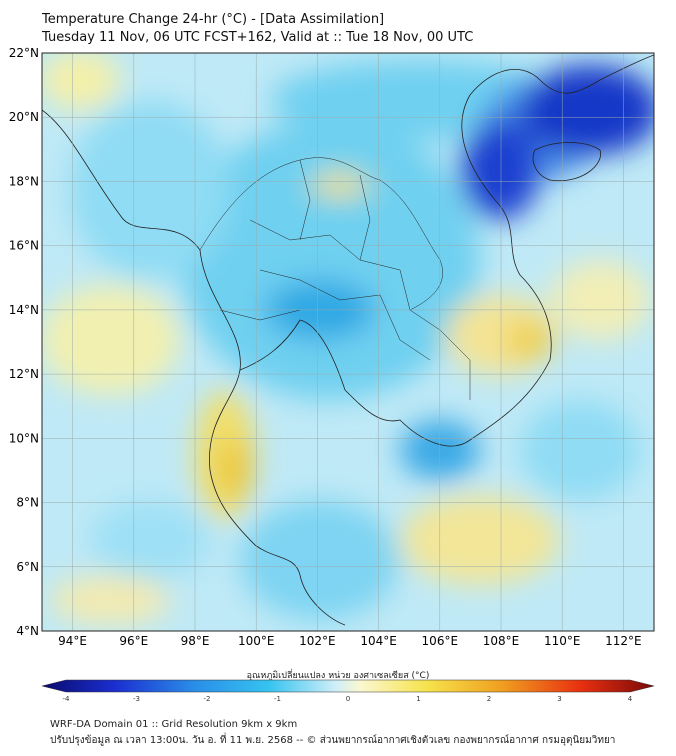 The image size is (676, 756). What do you see at coordinates (317, 641) in the screenshot?
I see `lon-label: 102°E` at bounding box center [317, 641].